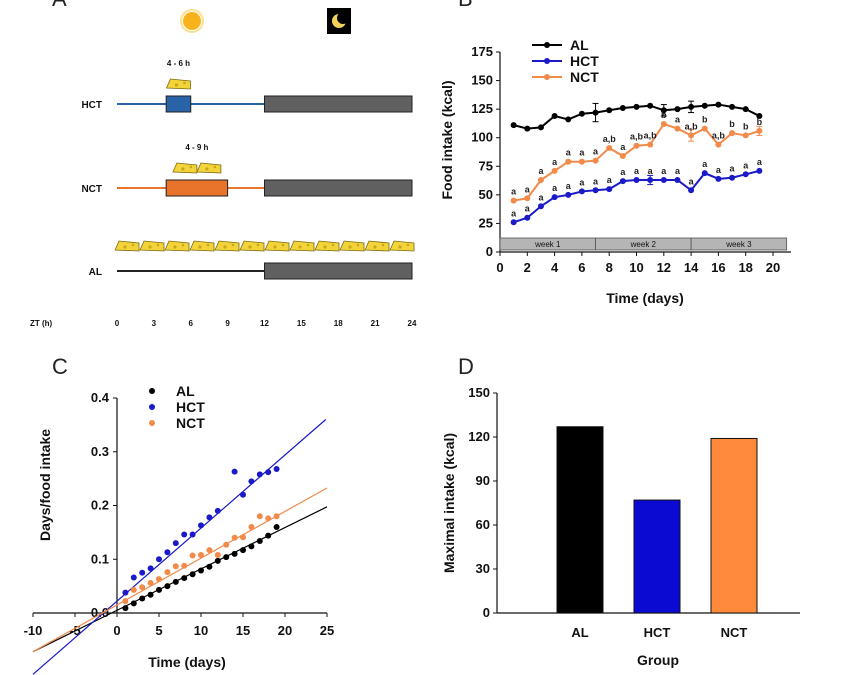 The height and width of the screenshot is (675, 858). Describe the element at coordinates (91, 105) in the screenshot. I see `timeline-group-label: HCT` at that location.